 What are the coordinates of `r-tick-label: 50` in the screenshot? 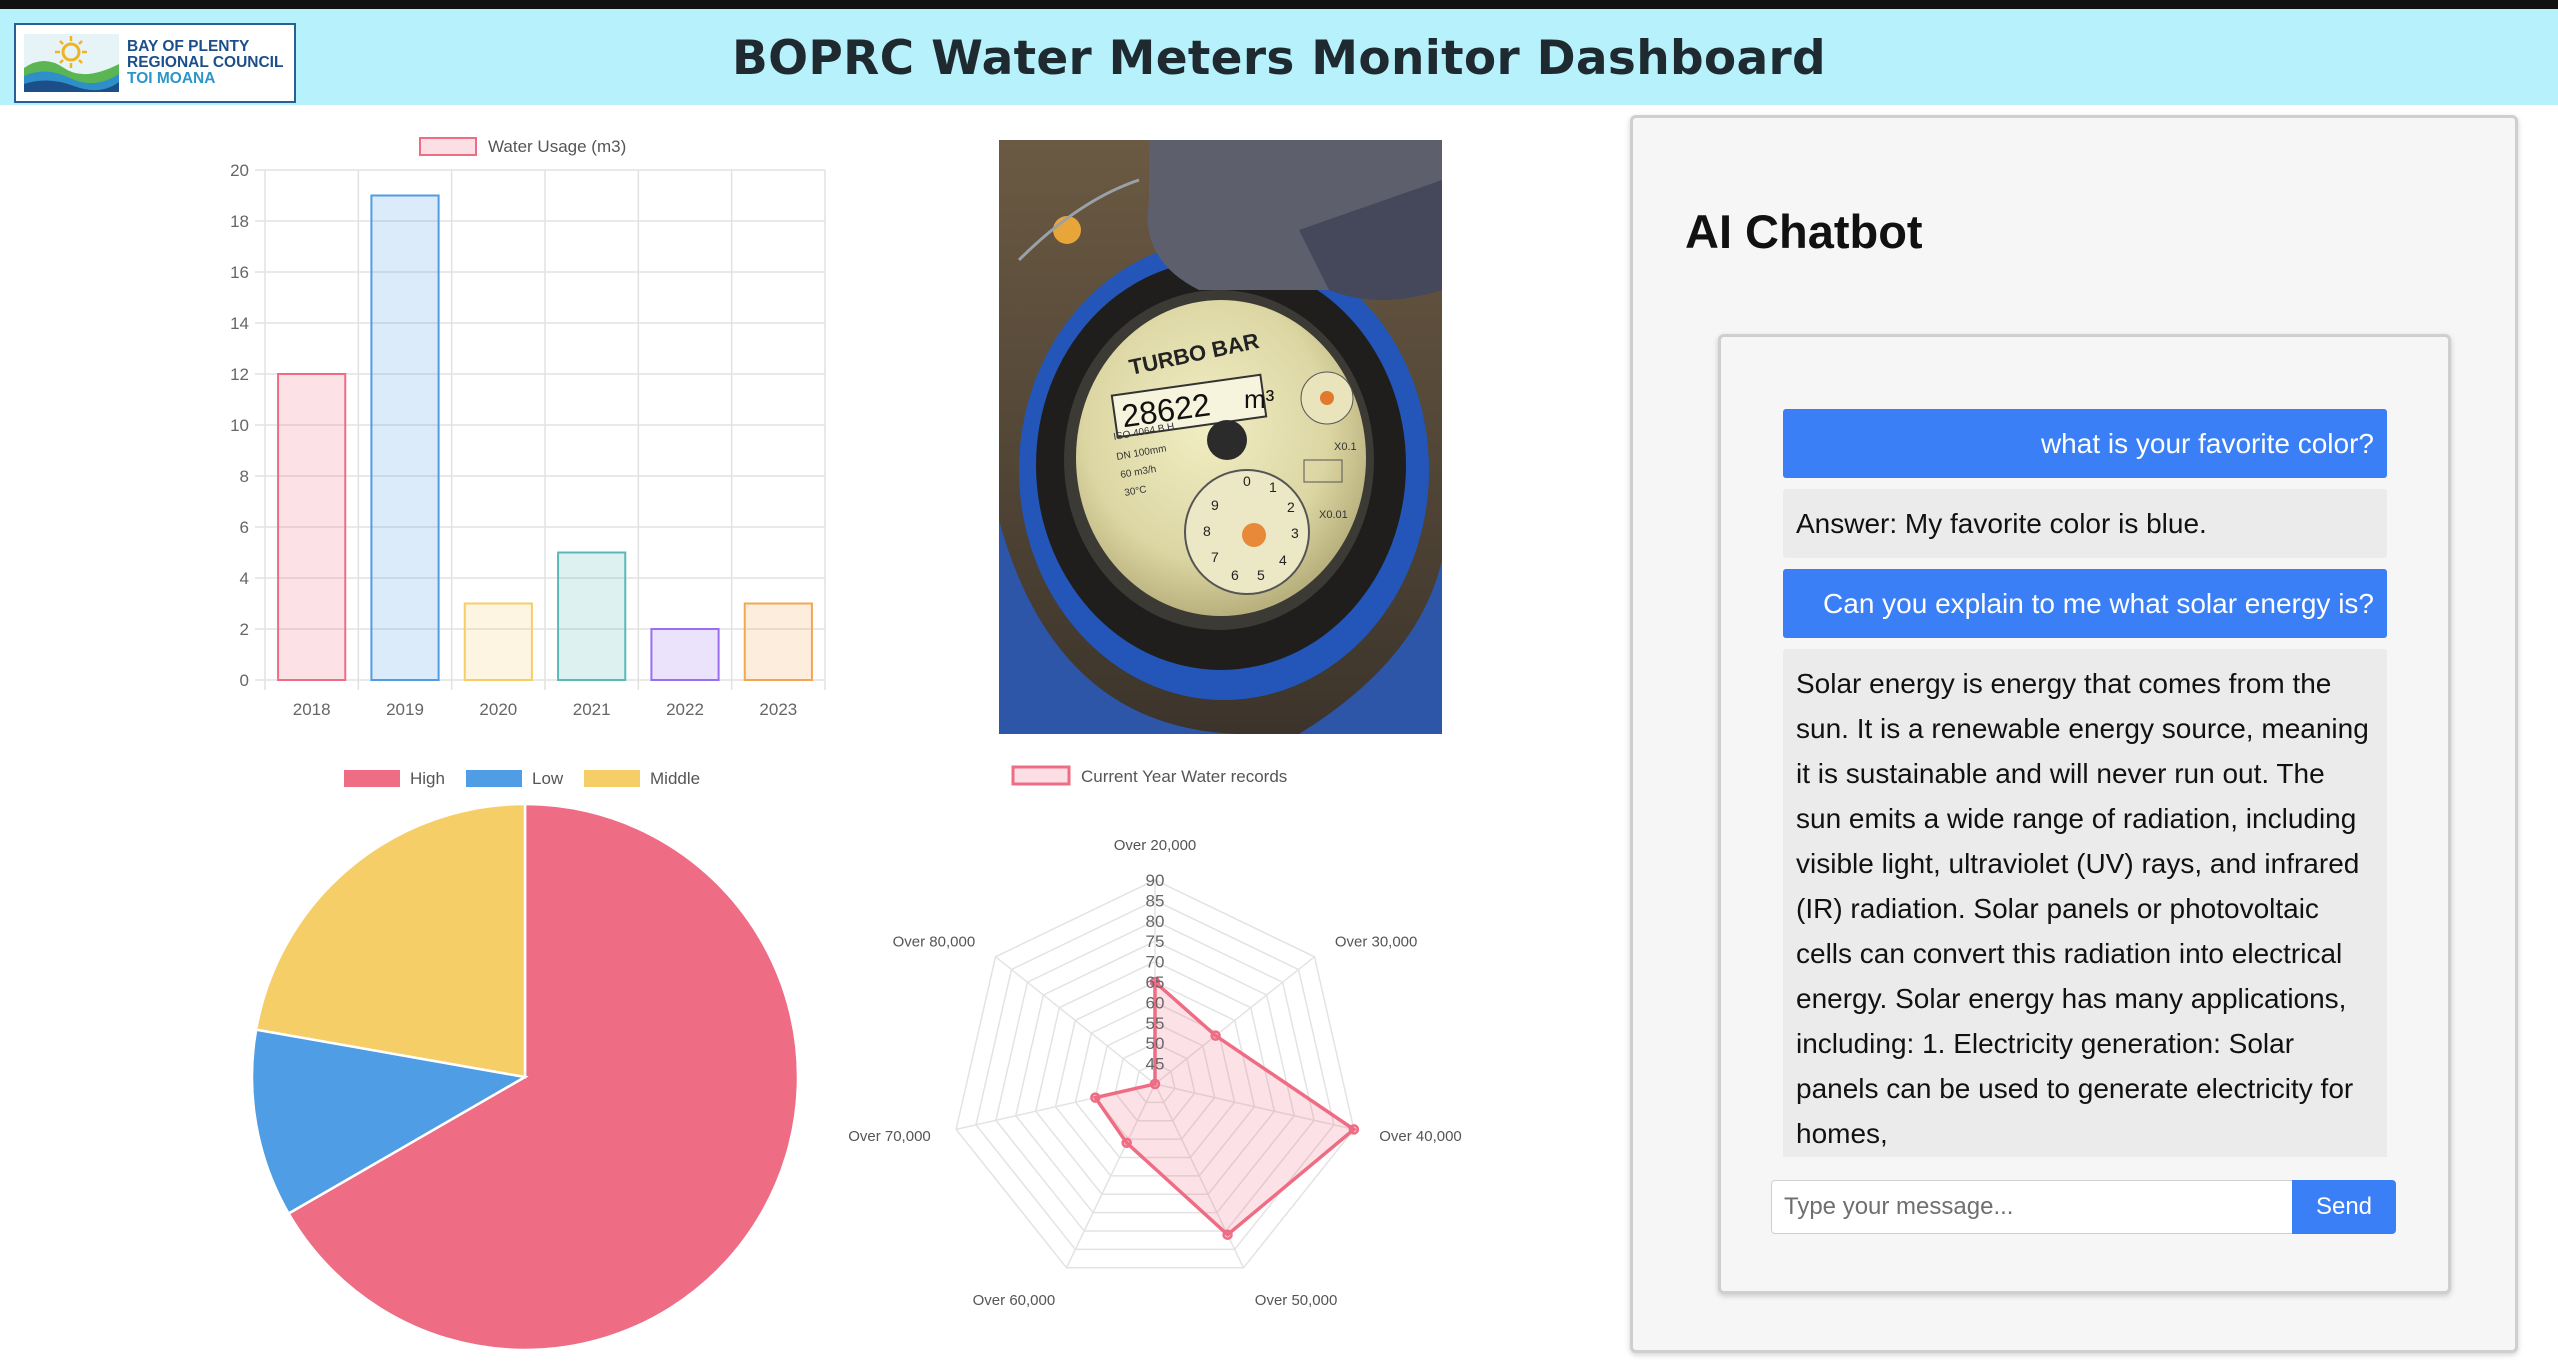 It's located at (1155, 1043).